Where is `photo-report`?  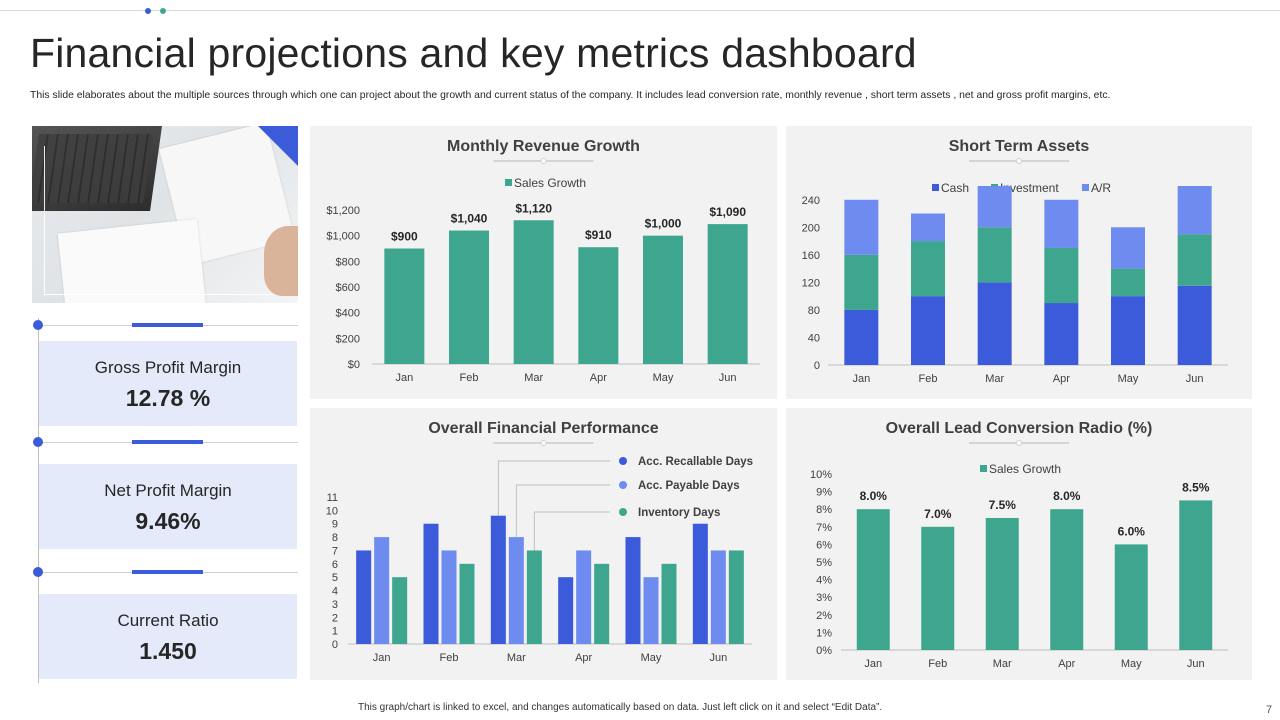
photo-report is located at coordinates (132, 260).